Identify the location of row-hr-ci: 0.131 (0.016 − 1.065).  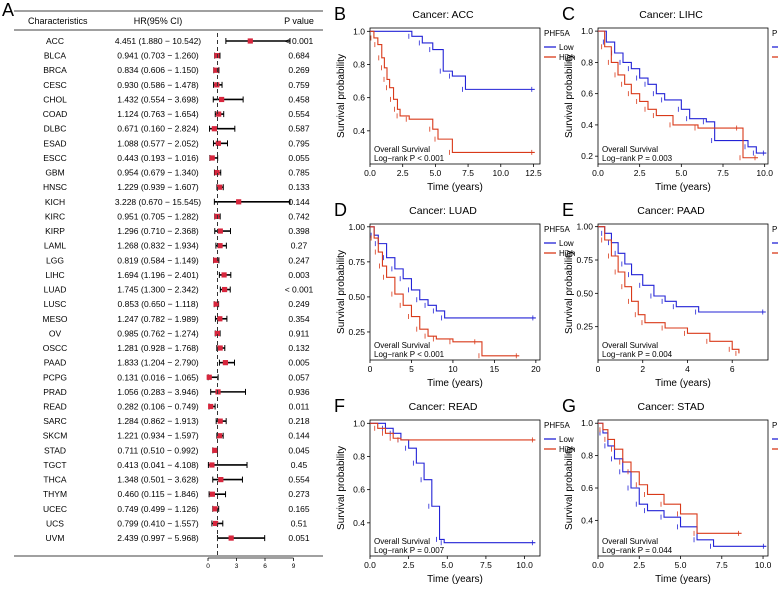
(158, 377).